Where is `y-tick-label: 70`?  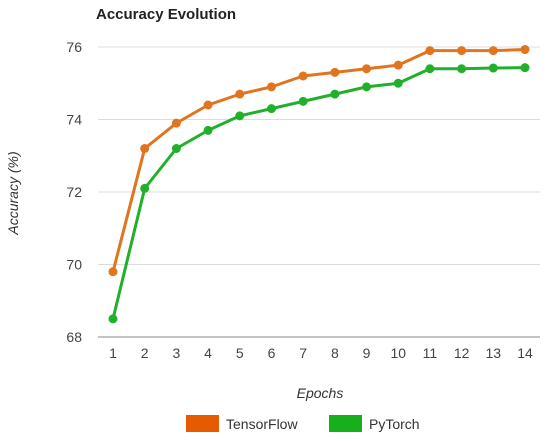
y-tick-label: 70 is located at coordinates (74, 265).